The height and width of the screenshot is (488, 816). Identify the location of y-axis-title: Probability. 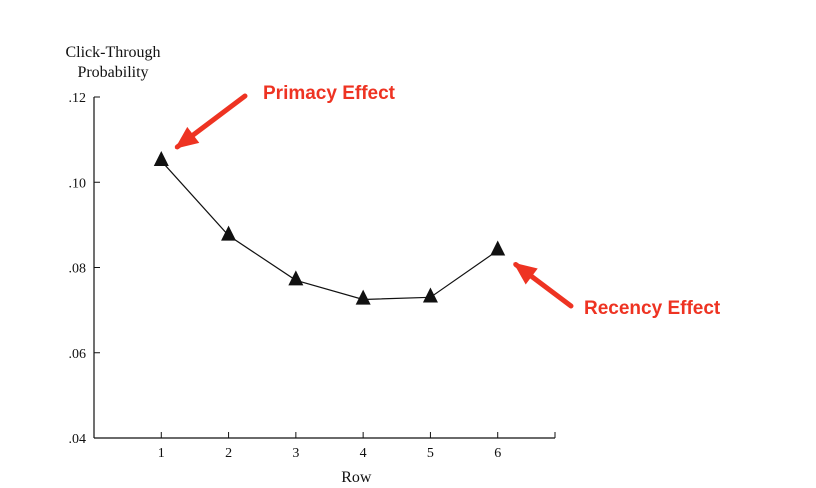
(112, 72).